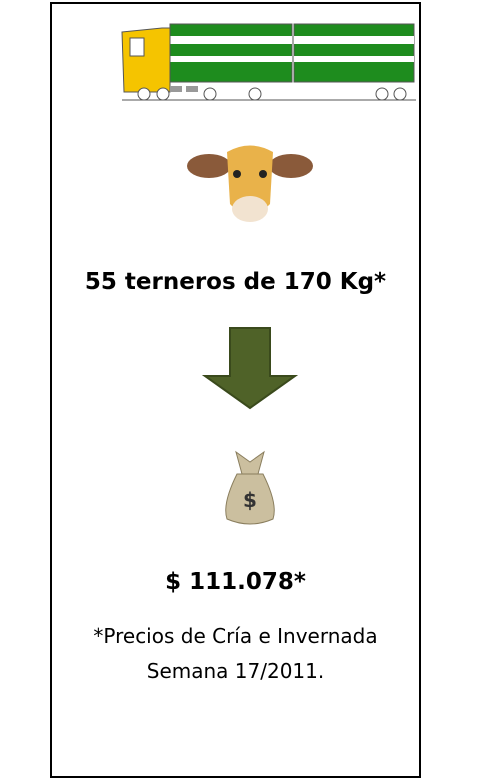 The image size is (478, 782). What do you see at coordinates (235, 636) in the screenshot?
I see `note: *Precios de Cría e Invernada` at bounding box center [235, 636].